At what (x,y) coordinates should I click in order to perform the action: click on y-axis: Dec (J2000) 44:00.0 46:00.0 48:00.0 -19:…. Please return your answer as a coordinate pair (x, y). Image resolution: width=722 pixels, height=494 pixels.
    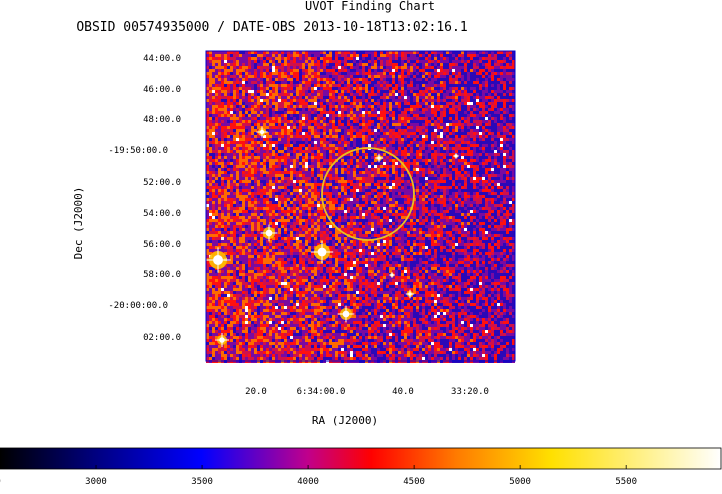
    Looking at the image, I should click on (126, 198).